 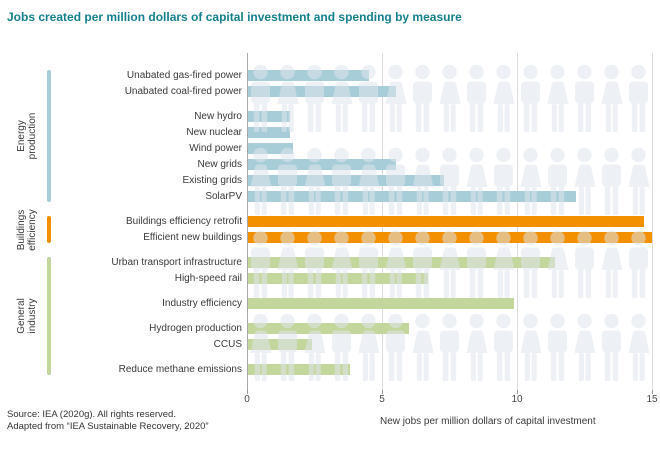 What do you see at coordinates (652, 399) in the screenshot?
I see `x-tick-label: 15` at bounding box center [652, 399].